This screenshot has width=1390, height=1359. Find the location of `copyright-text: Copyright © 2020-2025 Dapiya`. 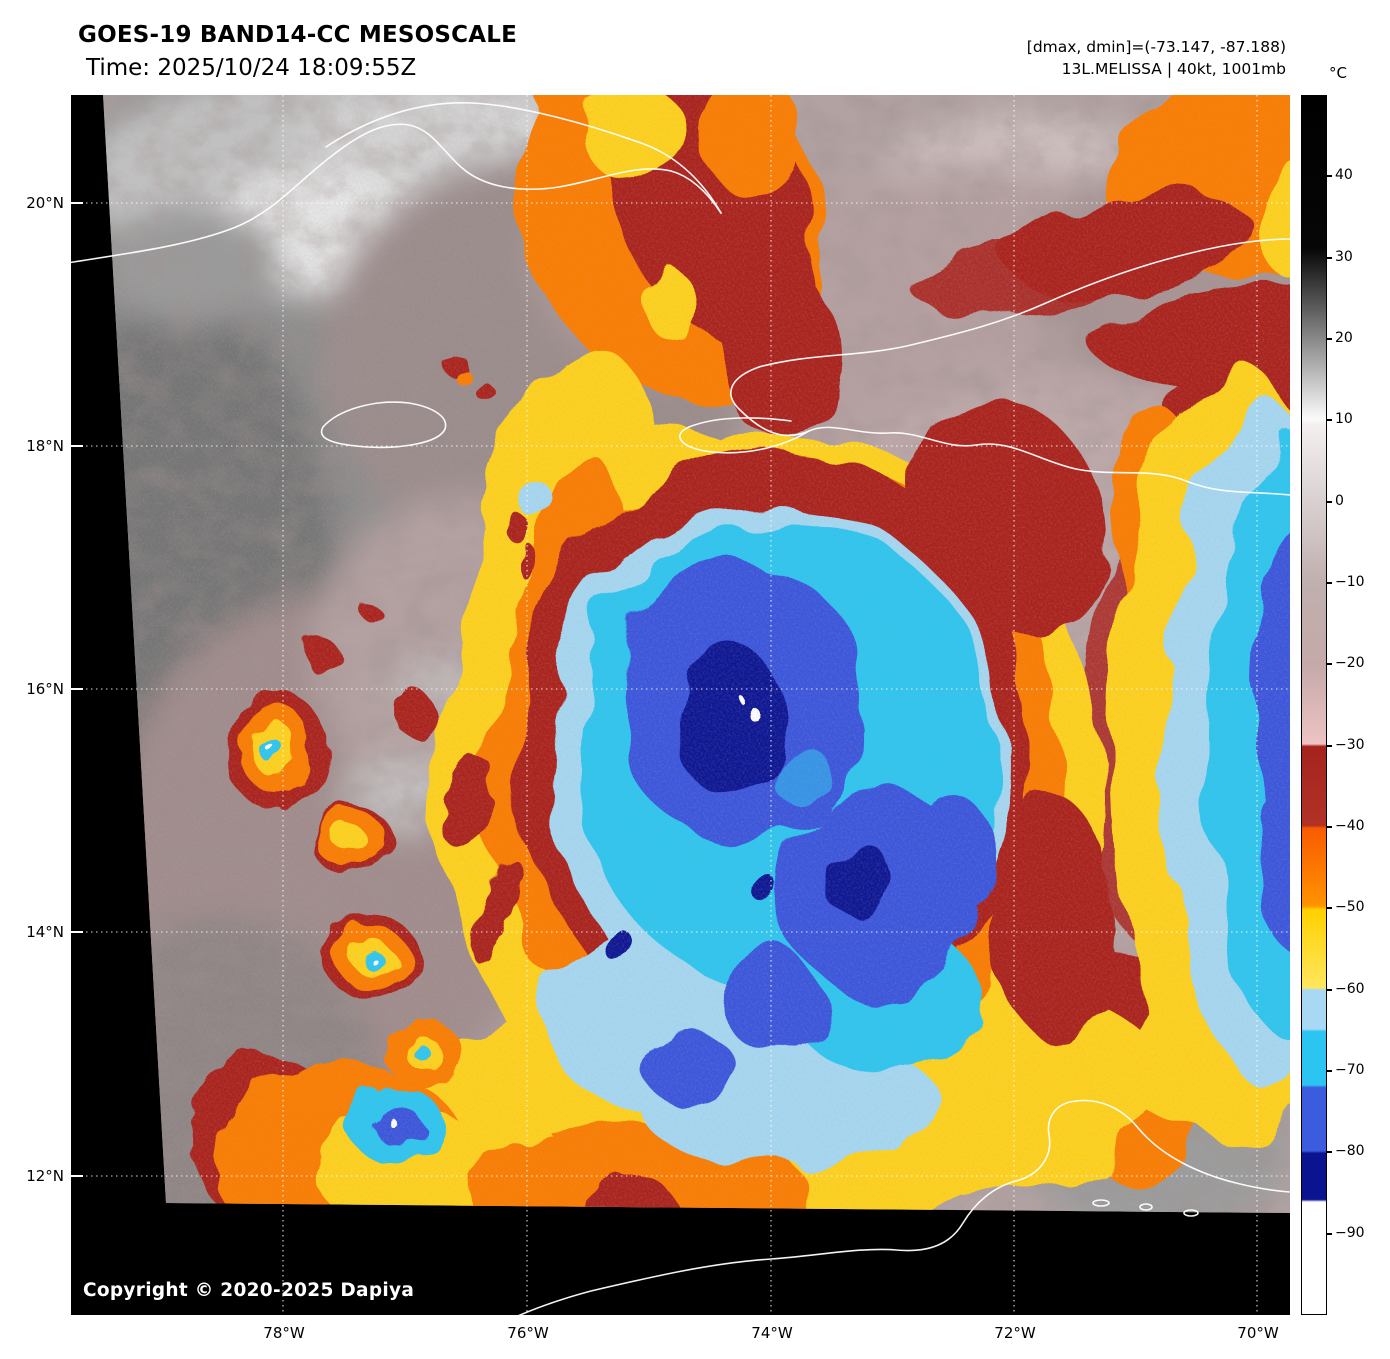

copyright-text: Copyright © 2020-2025 Dapiya is located at coordinates (249, 1290).